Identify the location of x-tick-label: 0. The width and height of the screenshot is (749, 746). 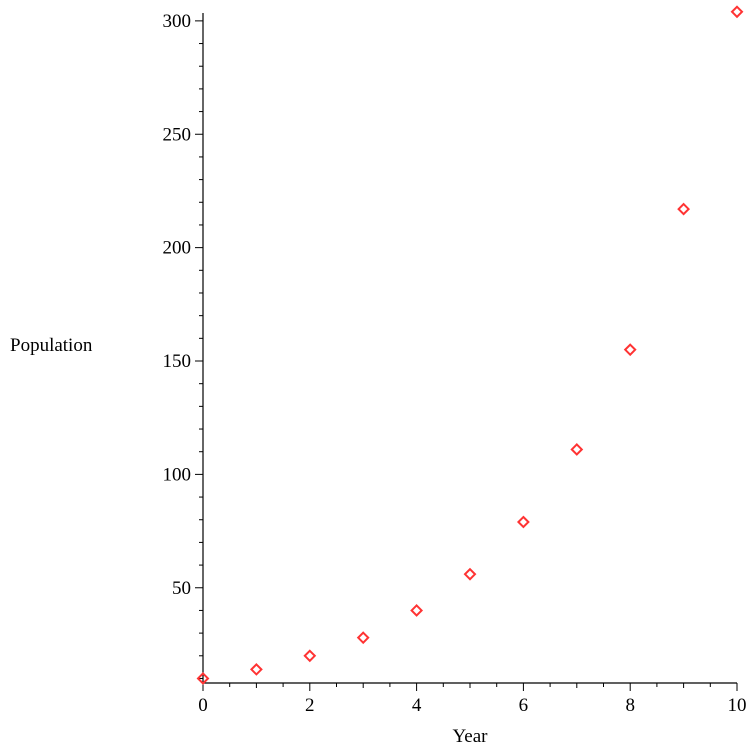
(203, 705).